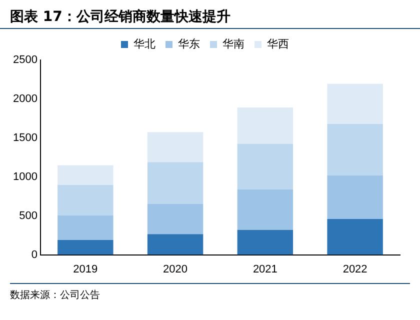  What do you see at coordinates (28, 216) in the screenshot?
I see `y-tick-label: 500` at bounding box center [28, 216].